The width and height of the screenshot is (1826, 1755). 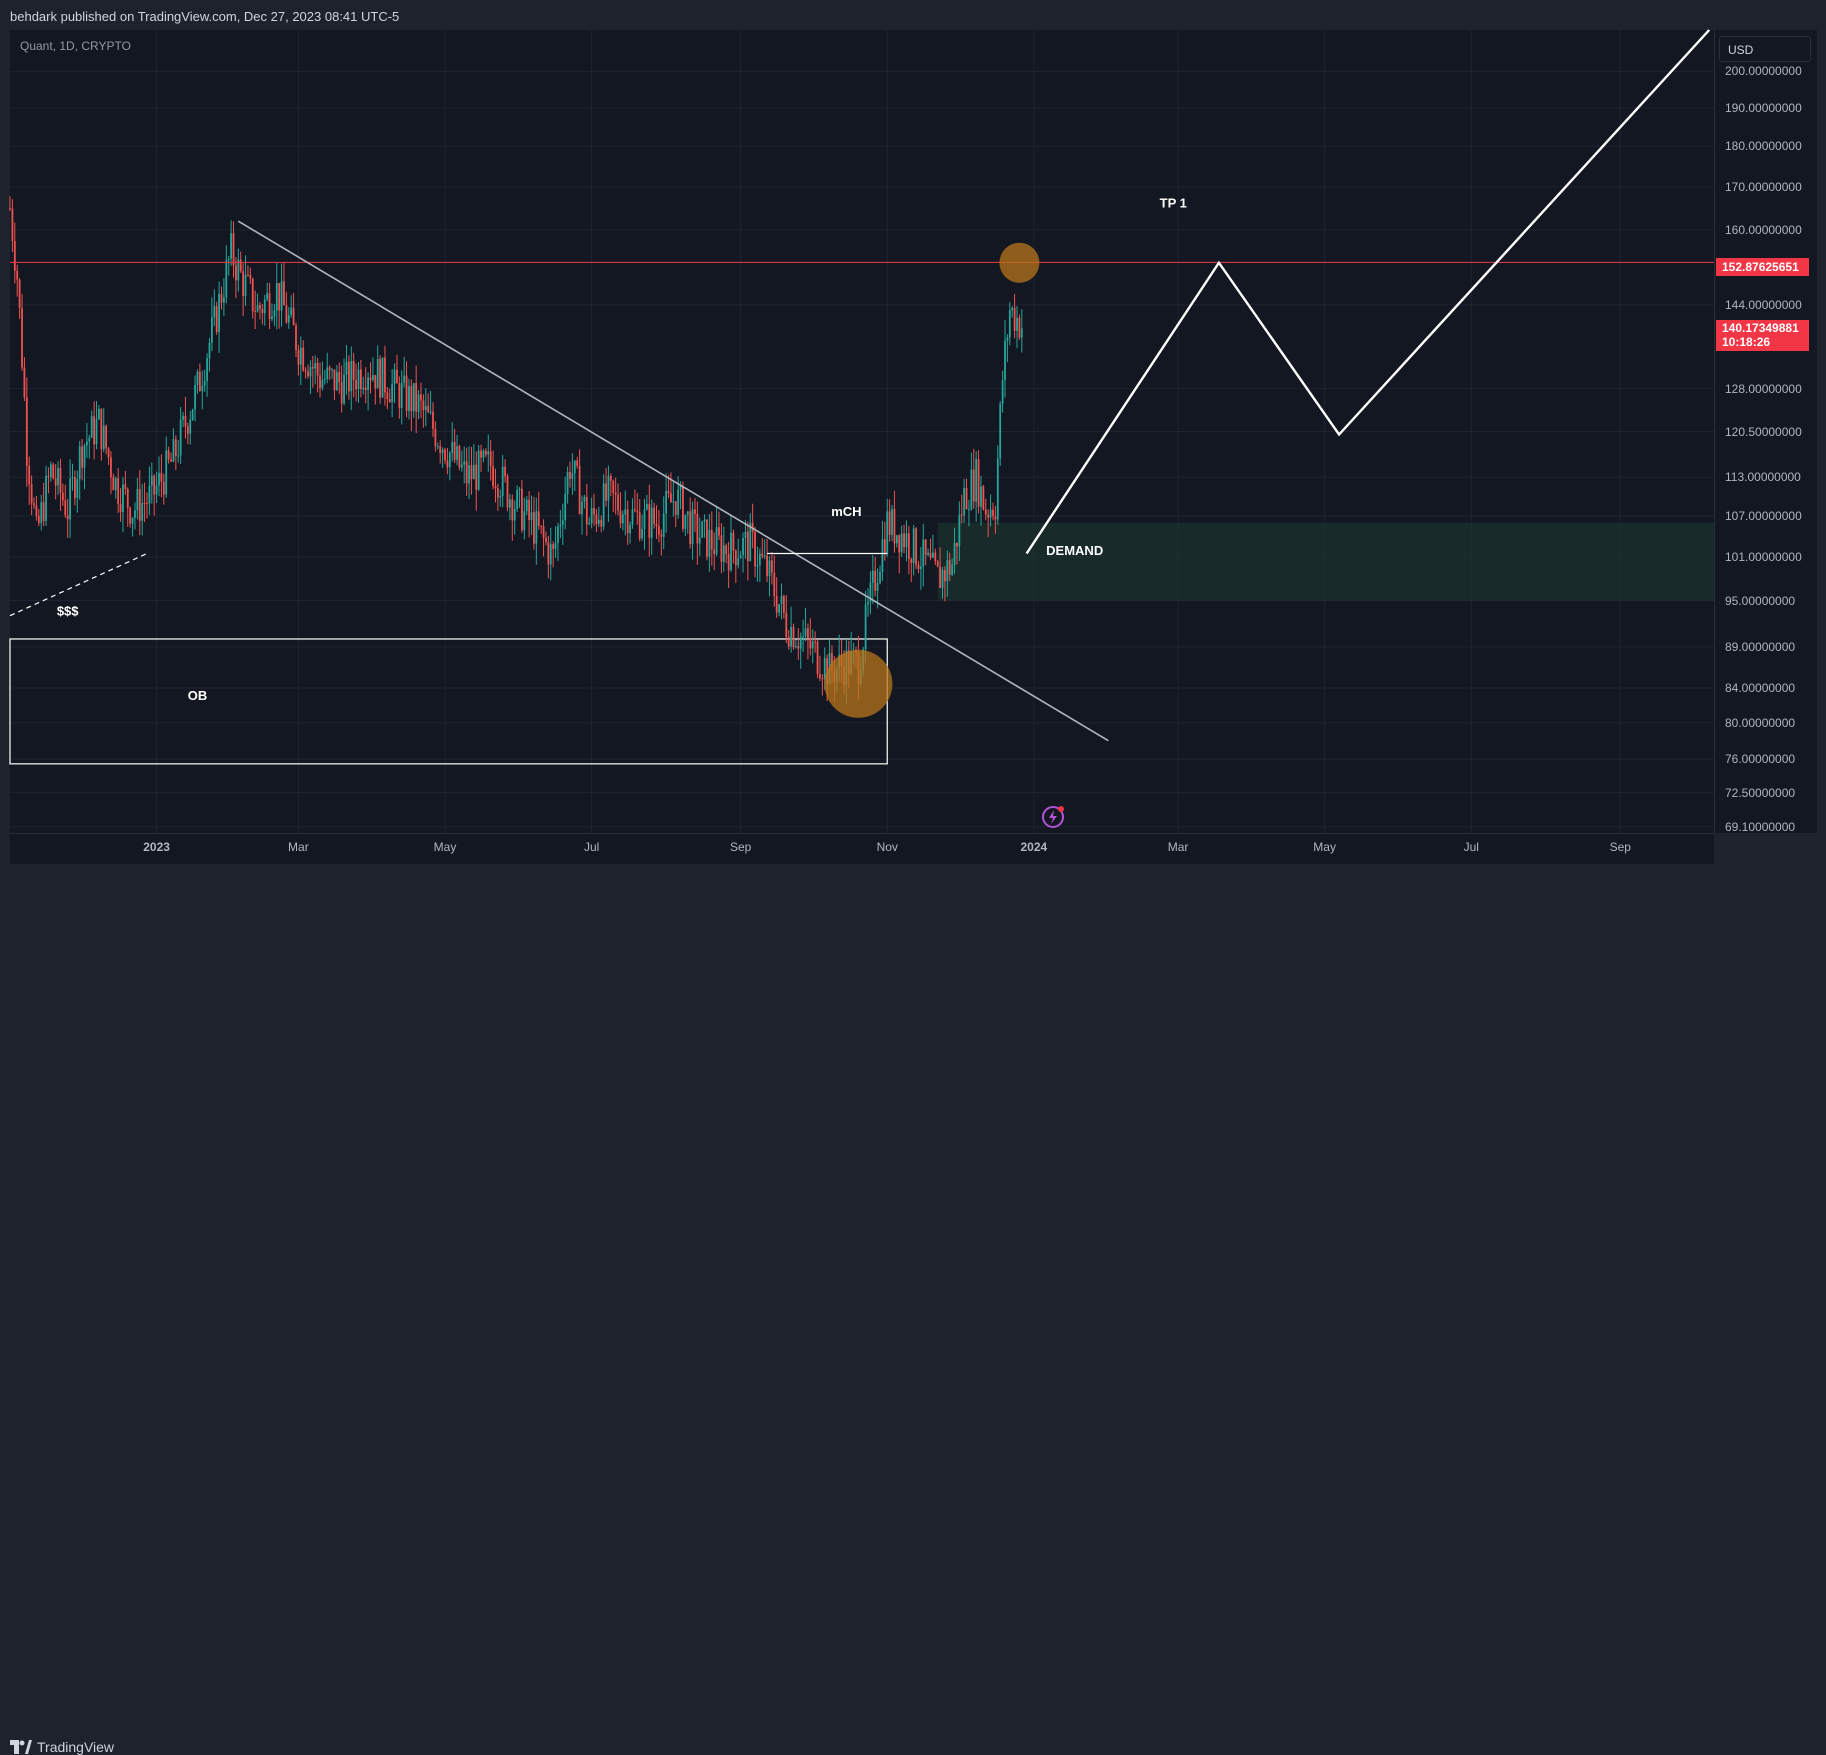 What do you see at coordinates (1763, 557) in the screenshot?
I see `price-tick-label: 101.00000000` at bounding box center [1763, 557].